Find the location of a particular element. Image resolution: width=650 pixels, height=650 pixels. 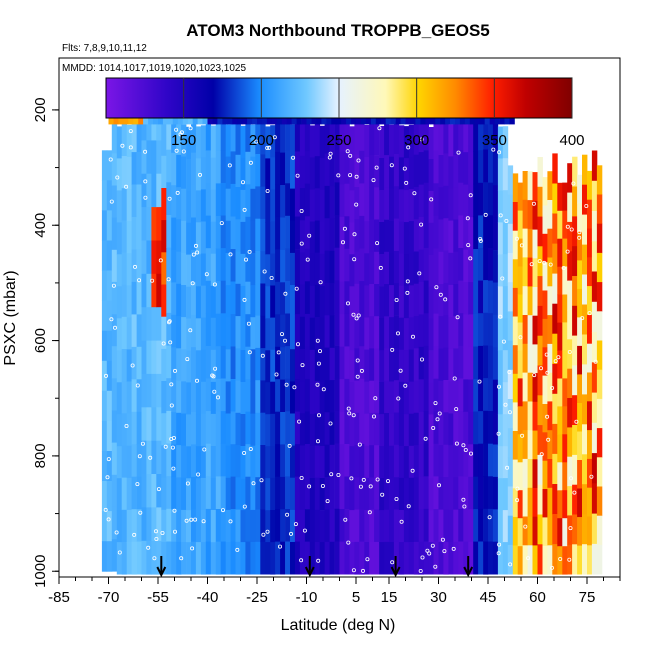

colorbar-tick-label: 400 is located at coordinates (571, 140).